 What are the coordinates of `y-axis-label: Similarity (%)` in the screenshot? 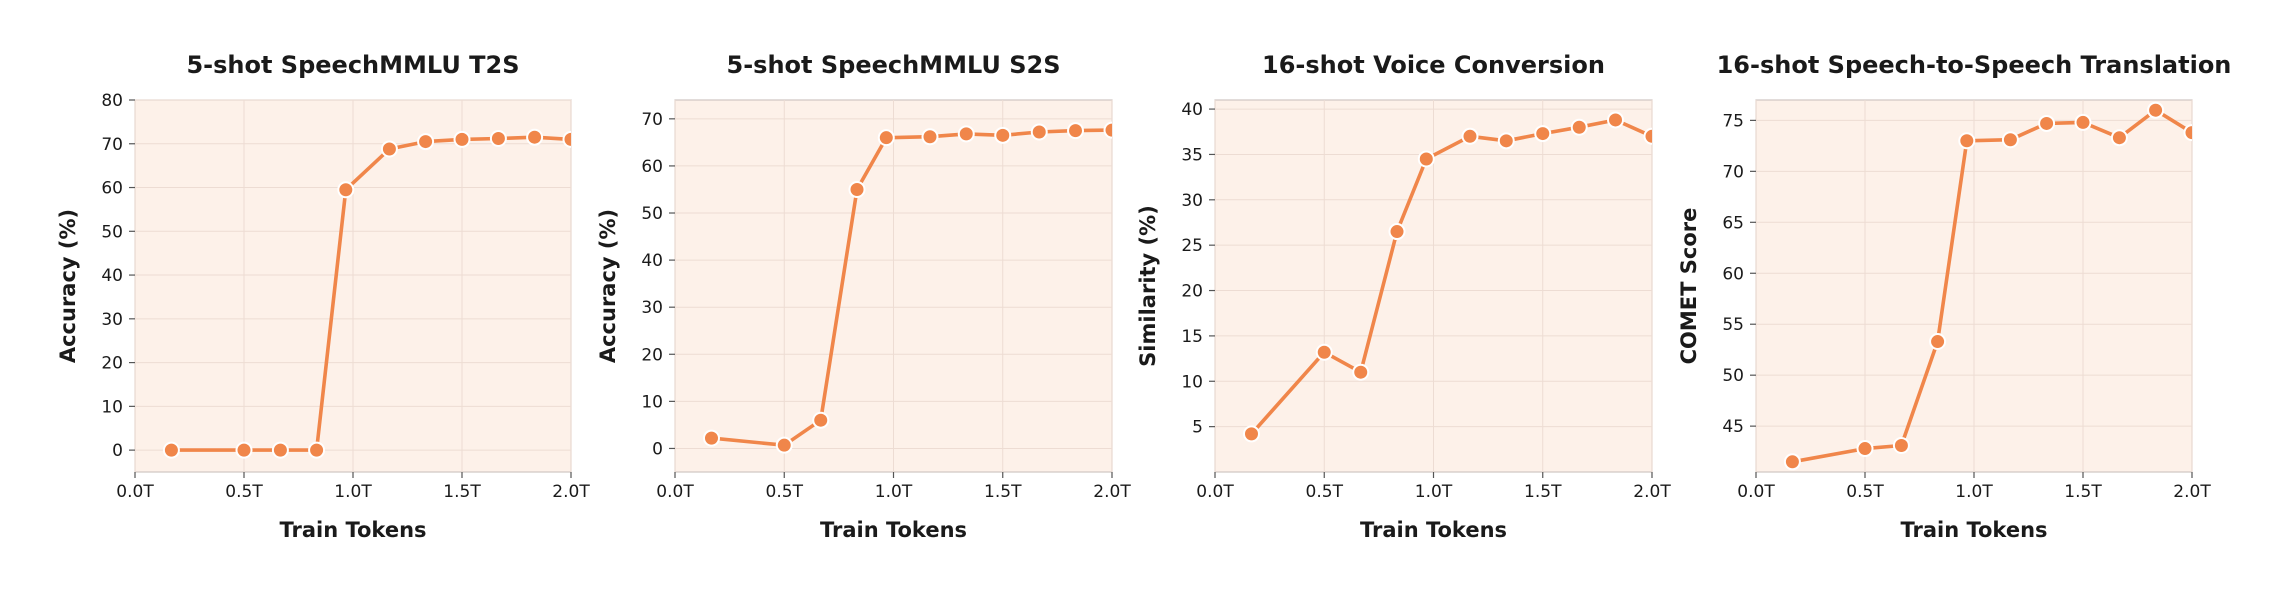 It's located at (1148, 286).